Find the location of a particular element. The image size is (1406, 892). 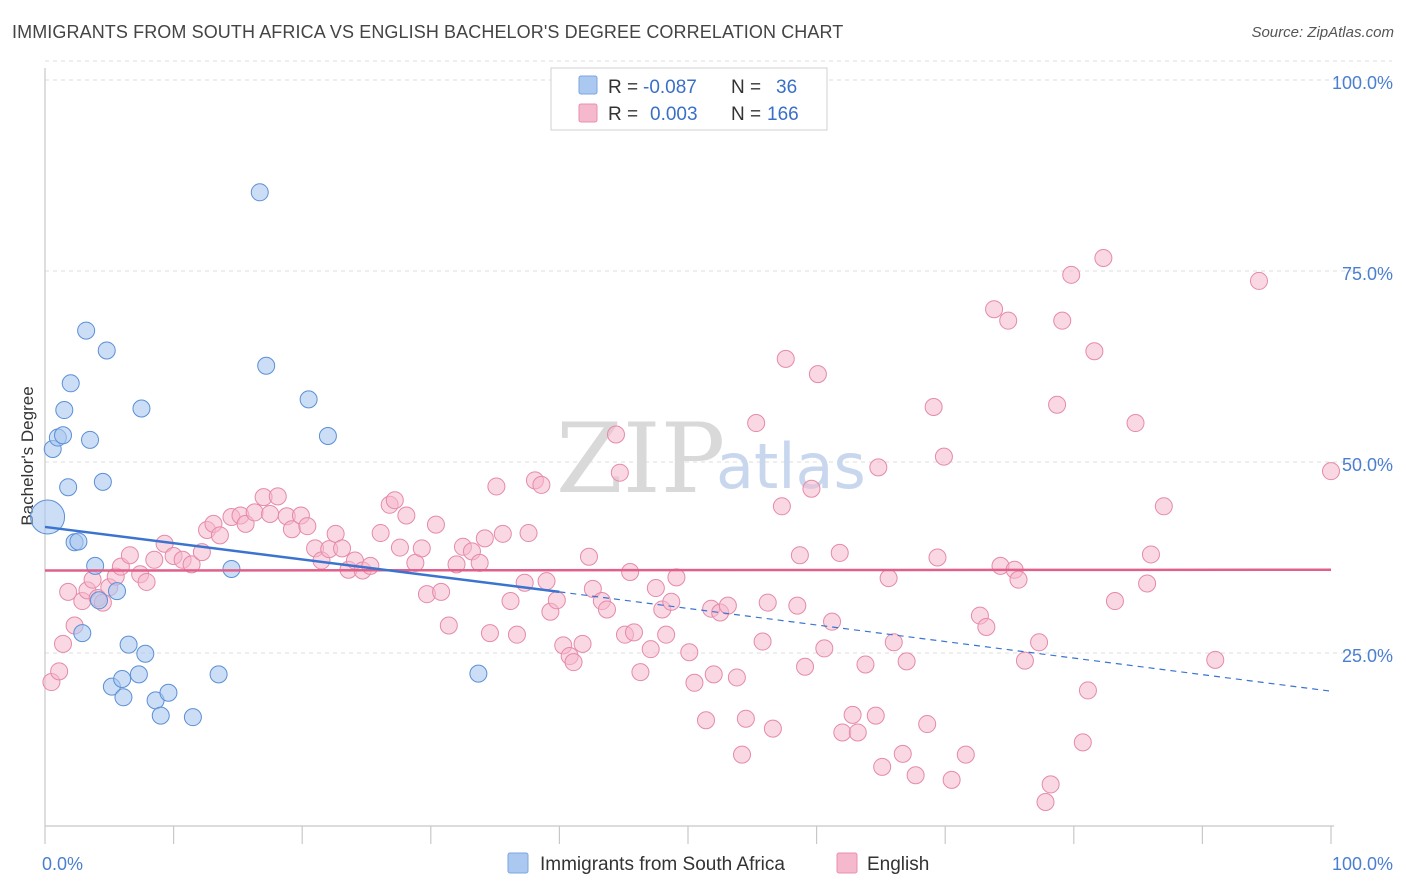

south-africa-trendline is located at coordinates (302, 559).